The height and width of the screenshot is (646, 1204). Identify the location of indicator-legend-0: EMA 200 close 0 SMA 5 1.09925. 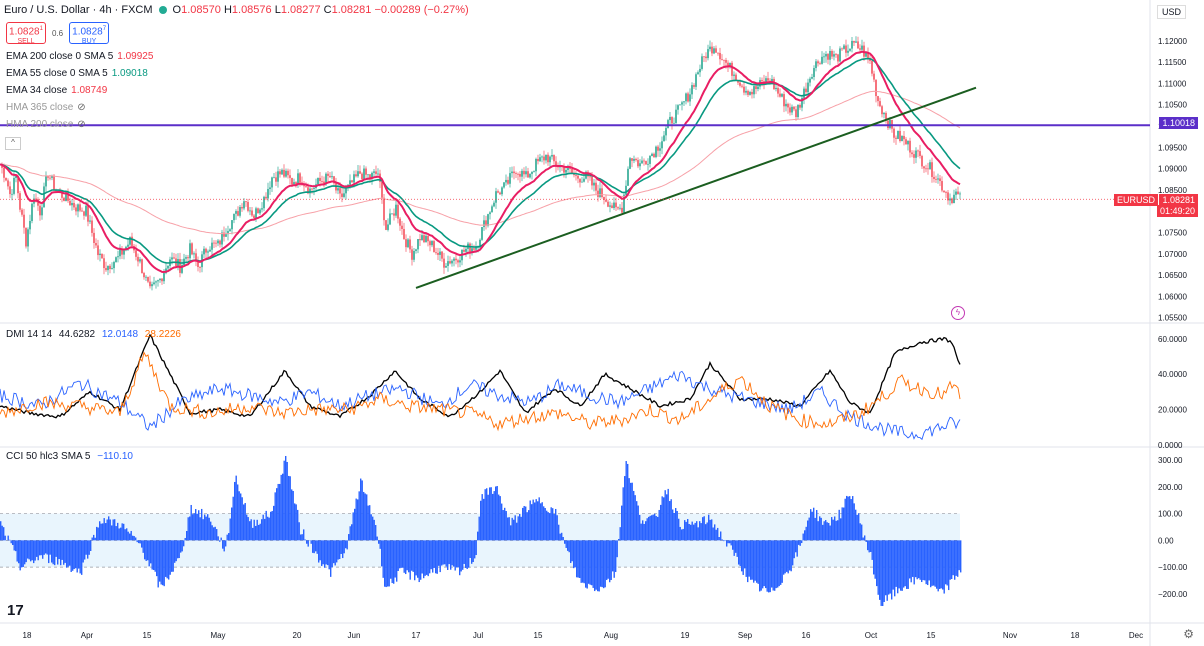
(79, 56).